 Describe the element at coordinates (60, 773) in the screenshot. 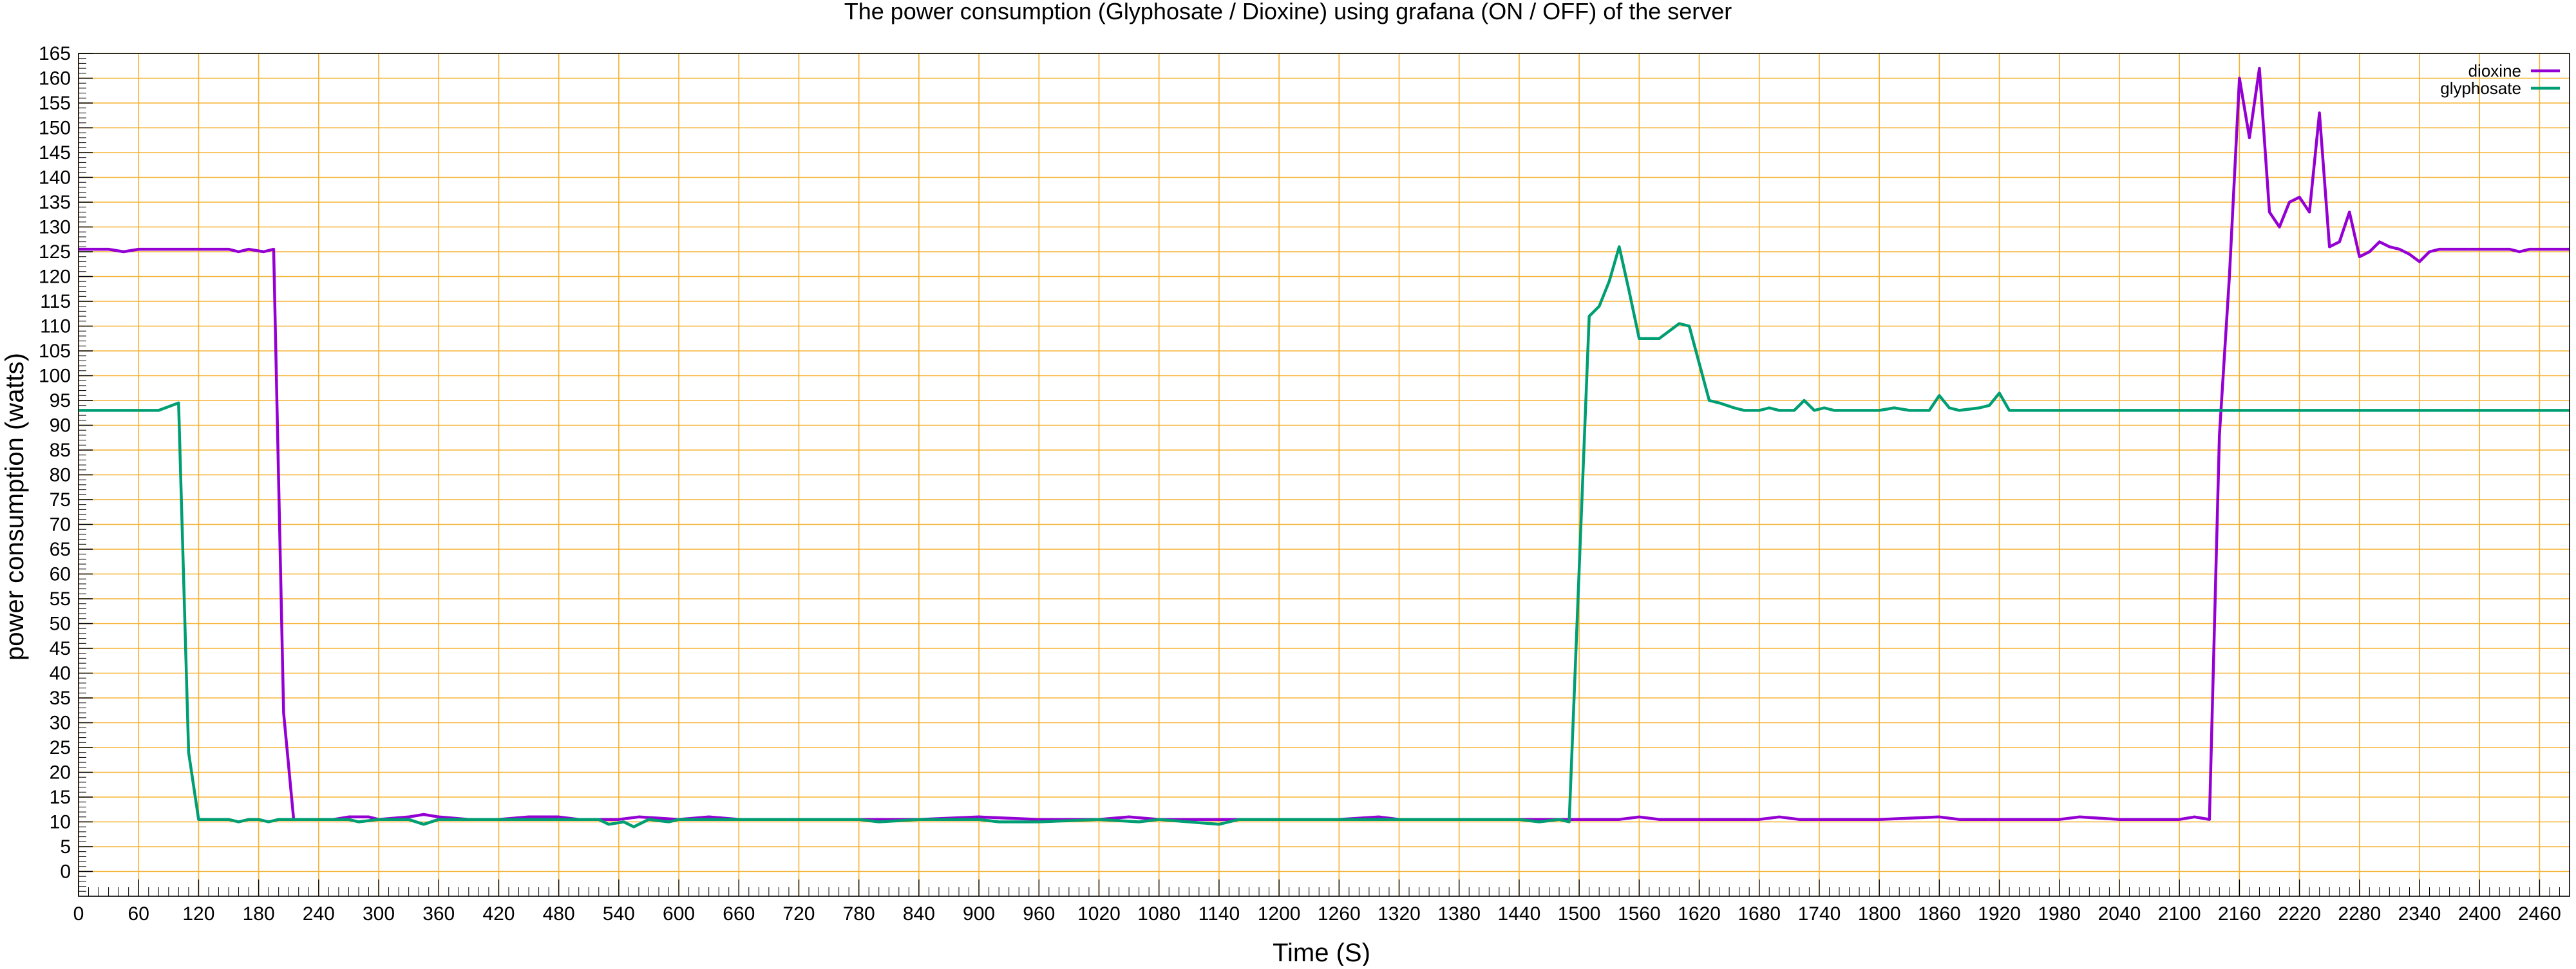

I see `y-tick-label: 20` at that location.